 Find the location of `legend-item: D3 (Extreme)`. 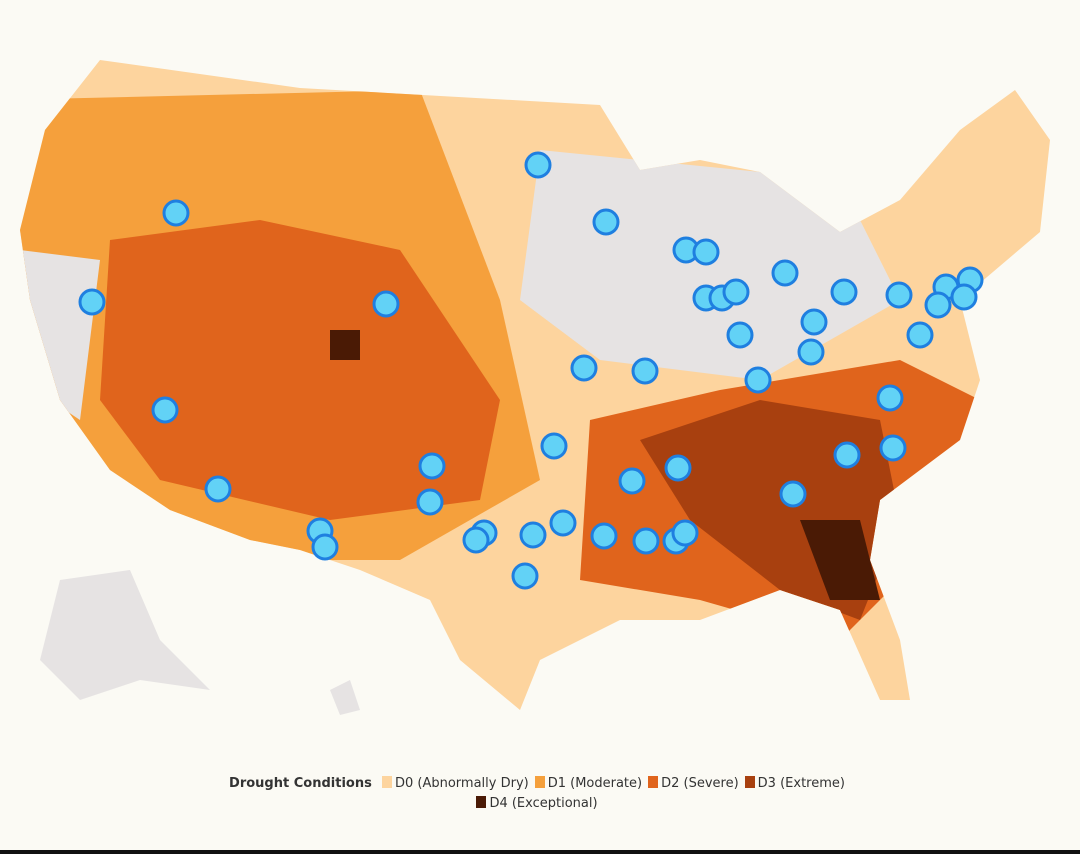

legend-item: D3 (Extreme) is located at coordinates (794, 784).